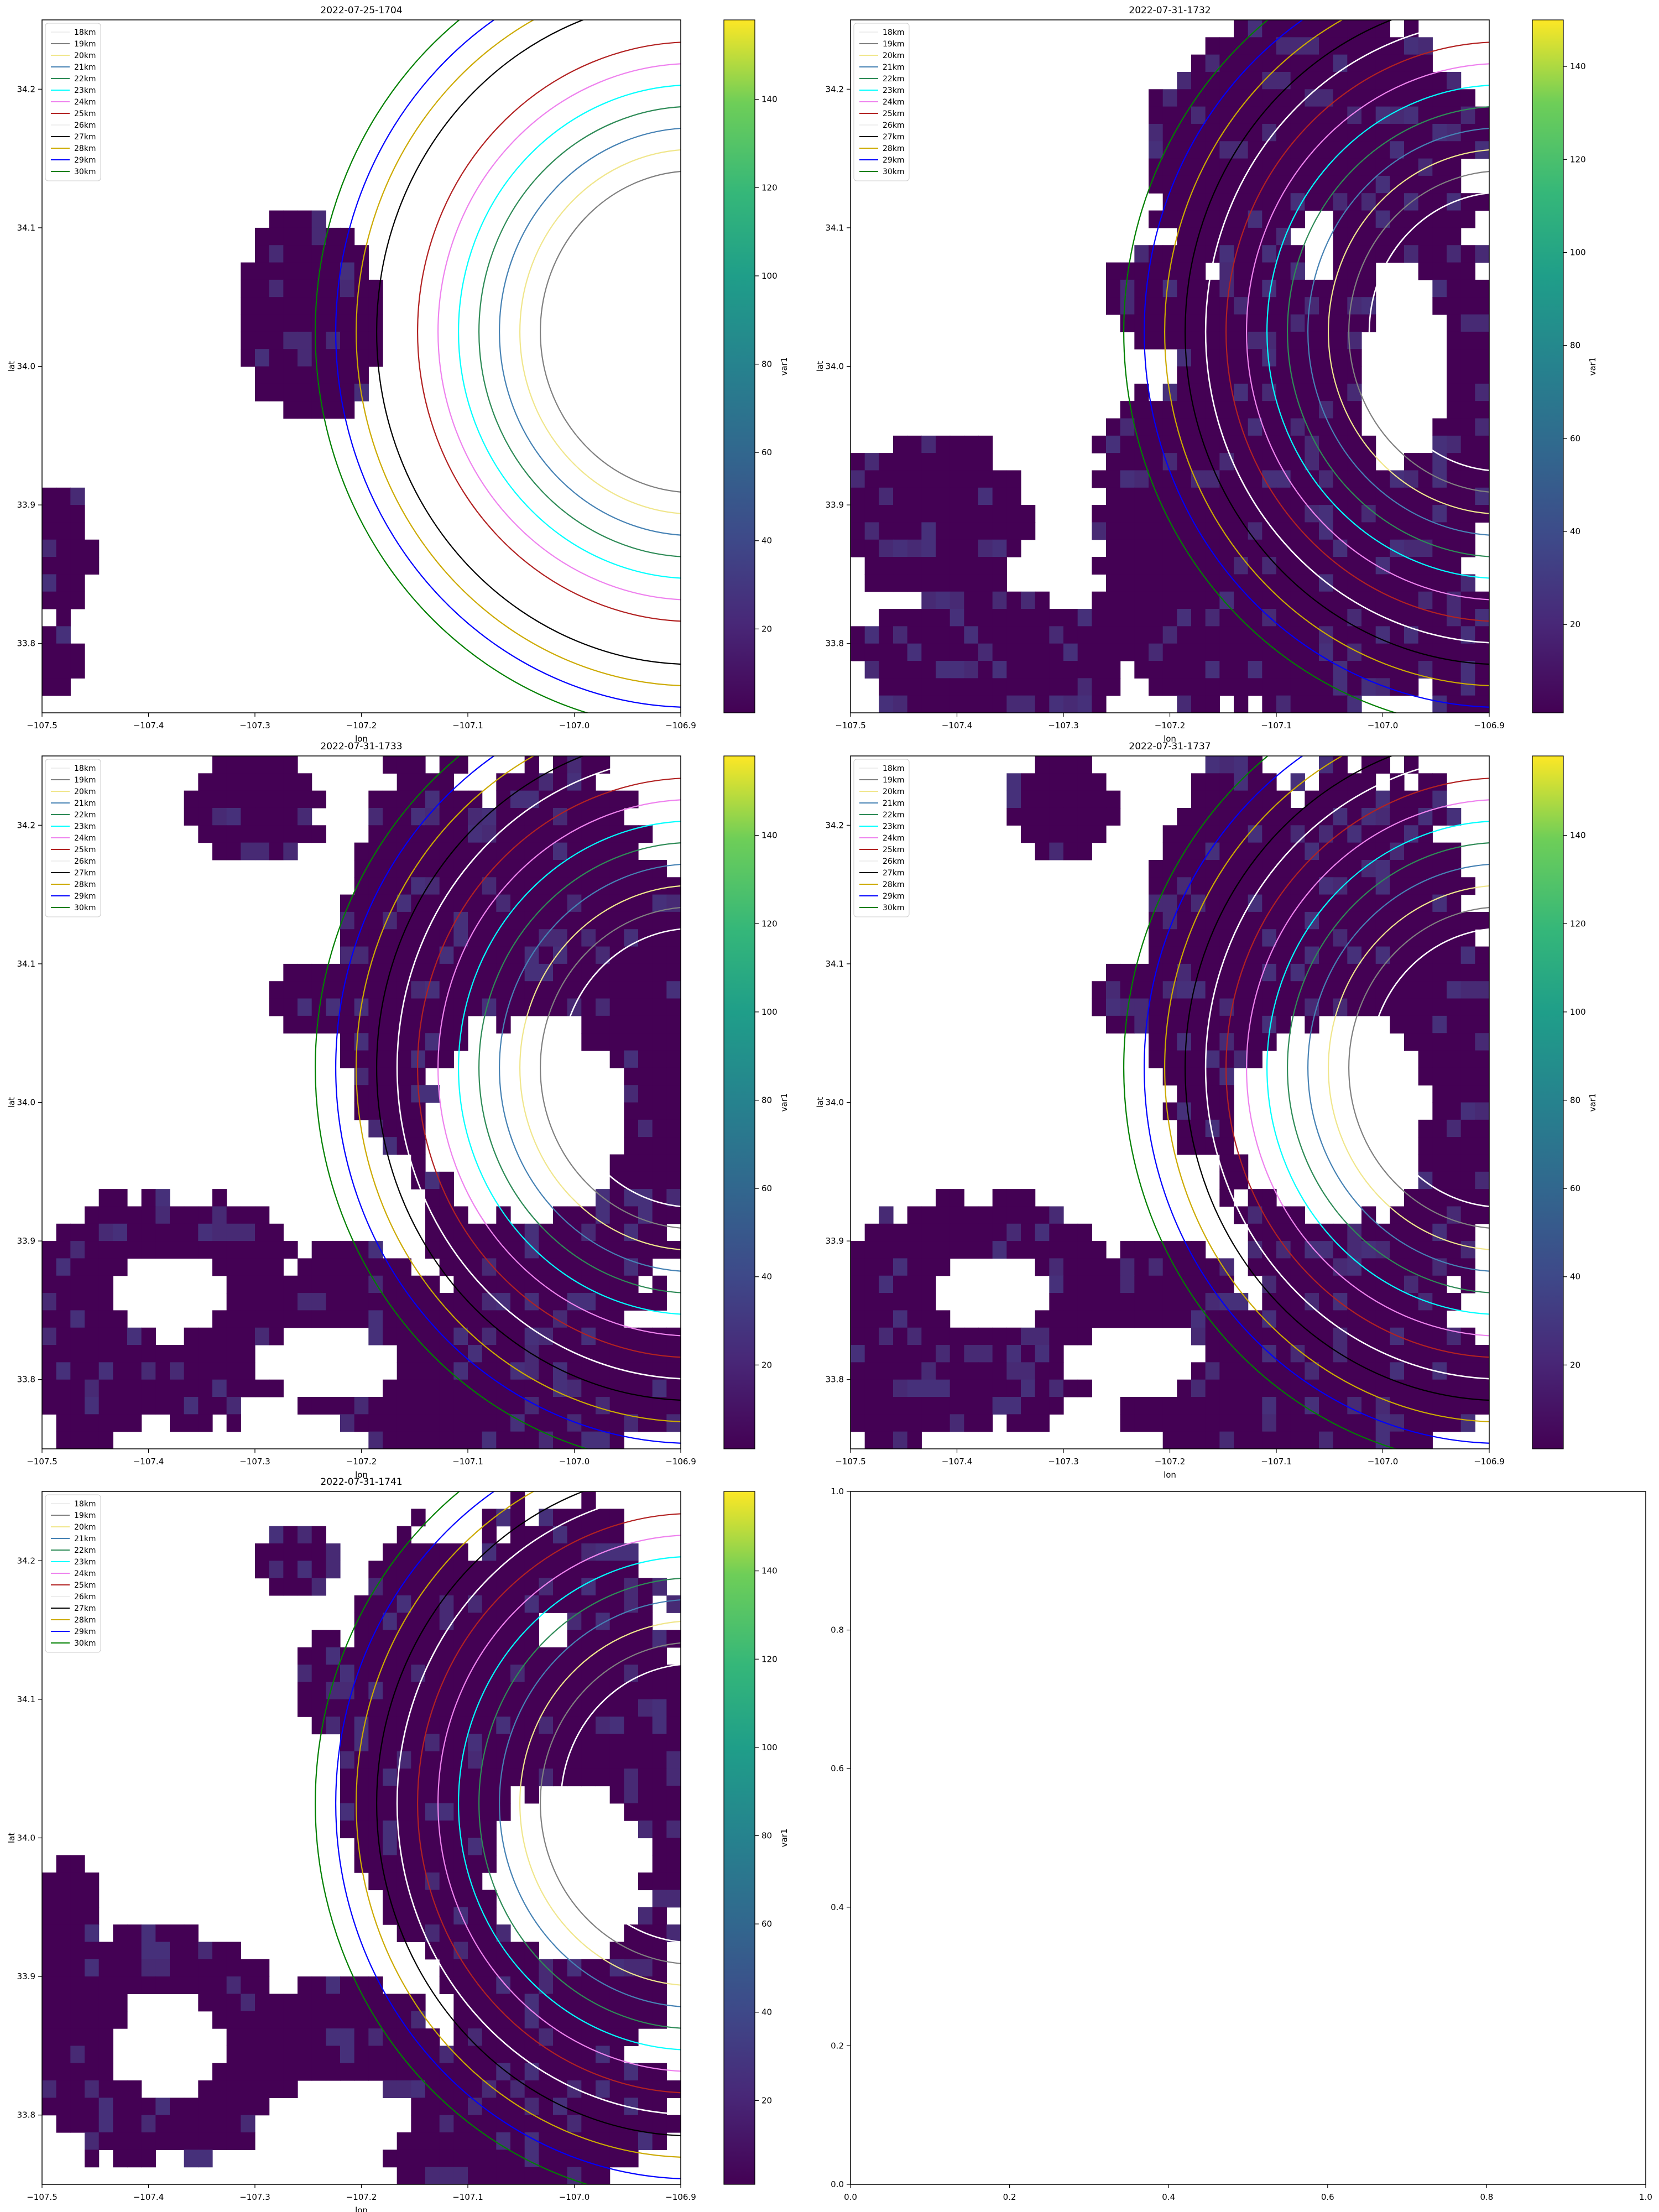 The height and width of the screenshot is (2212, 1659). I want to click on plot-area, so click(361, 1103).